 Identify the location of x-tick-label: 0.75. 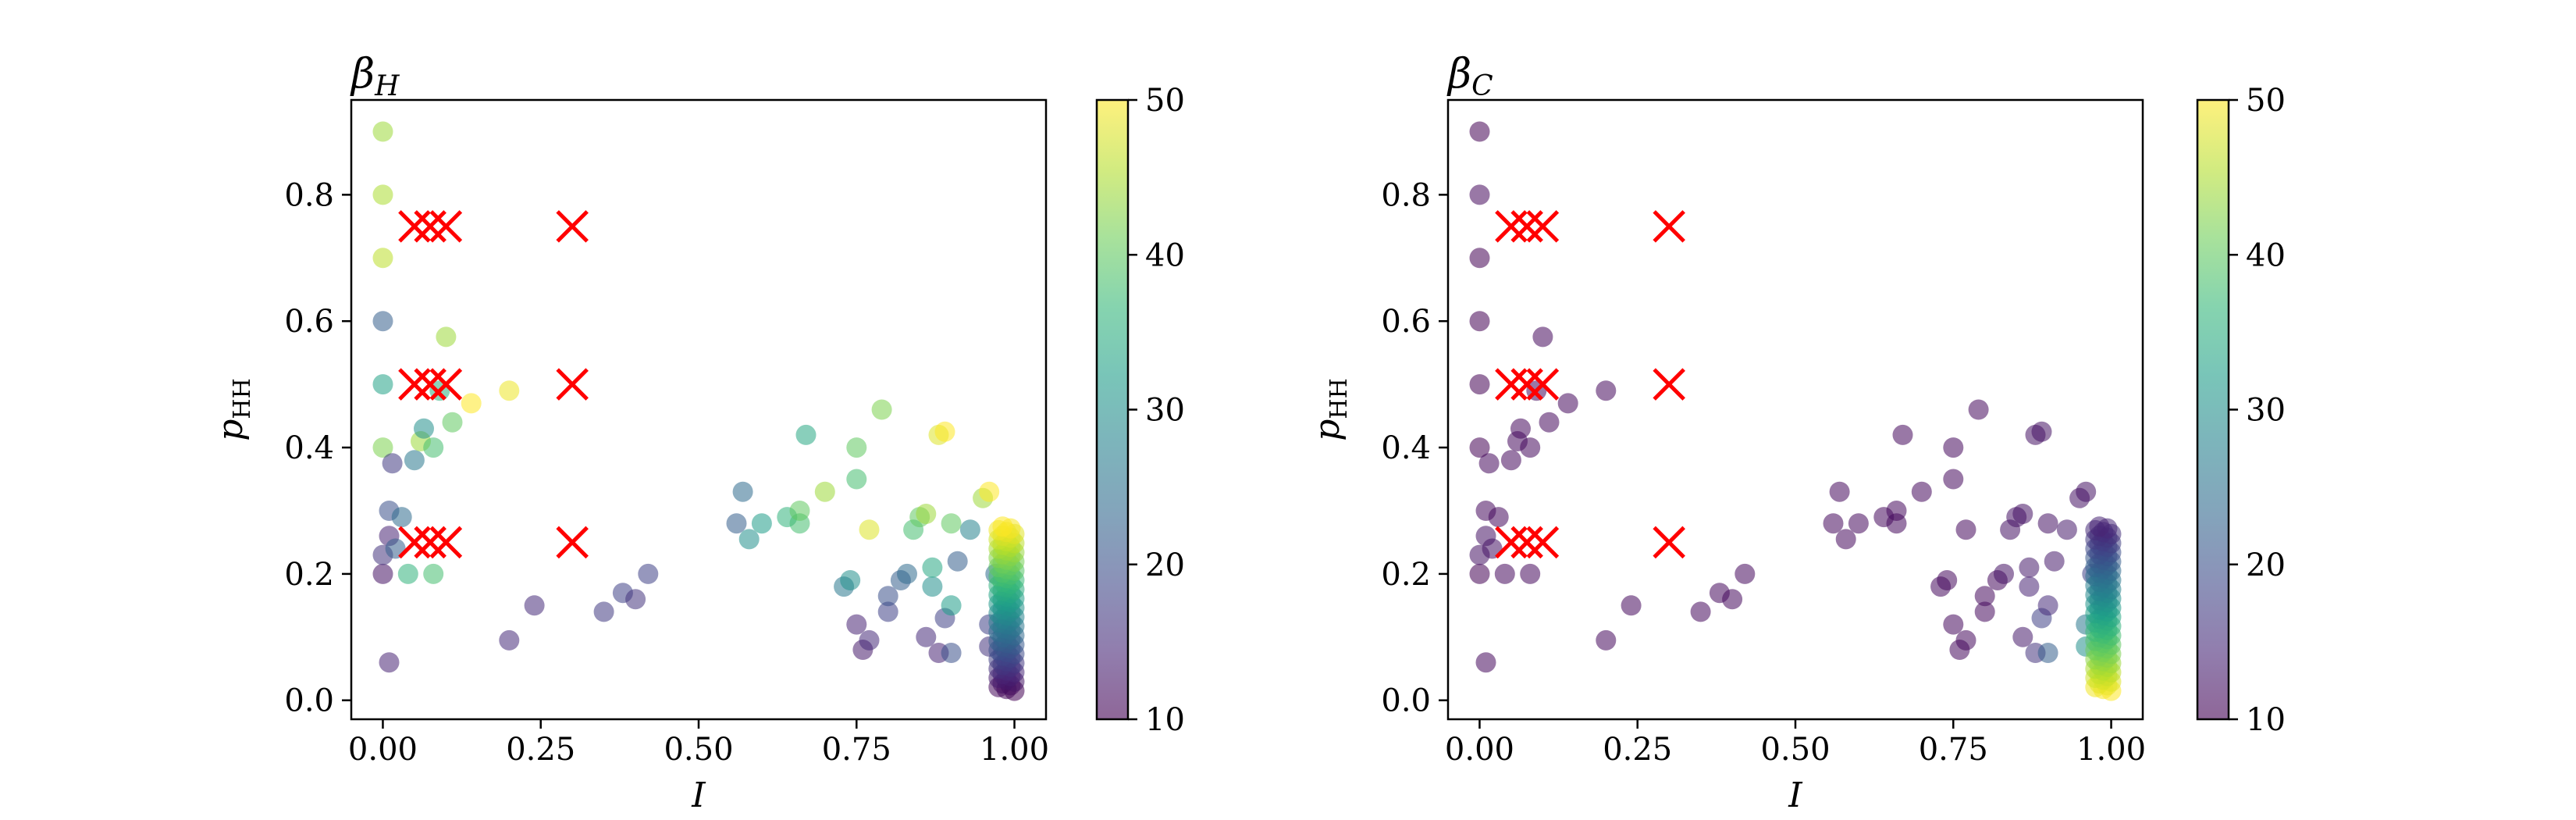
(1953, 750).